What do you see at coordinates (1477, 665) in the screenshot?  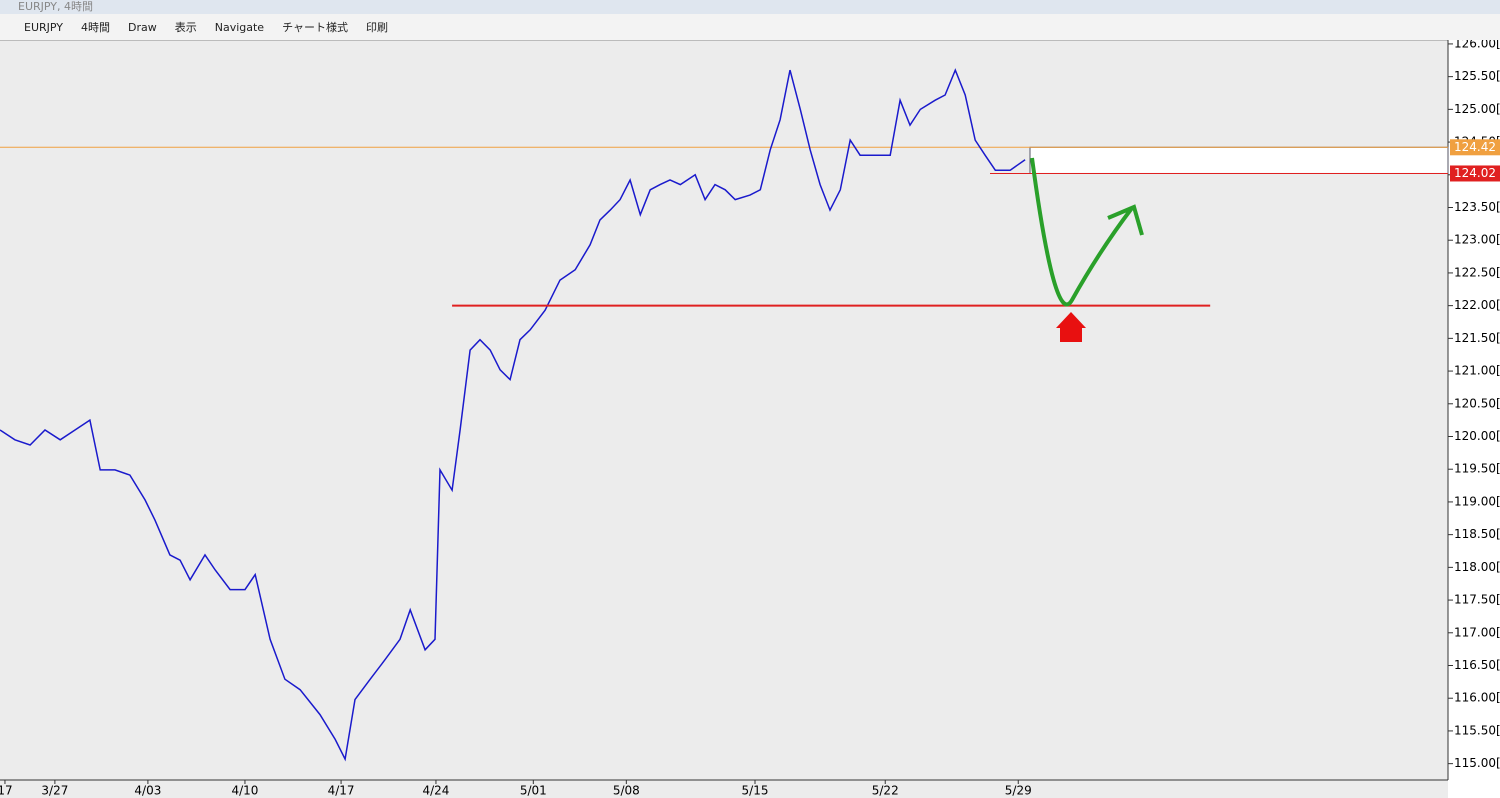 I see `y-tick-label: 116.50[0` at bounding box center [1477, 665].